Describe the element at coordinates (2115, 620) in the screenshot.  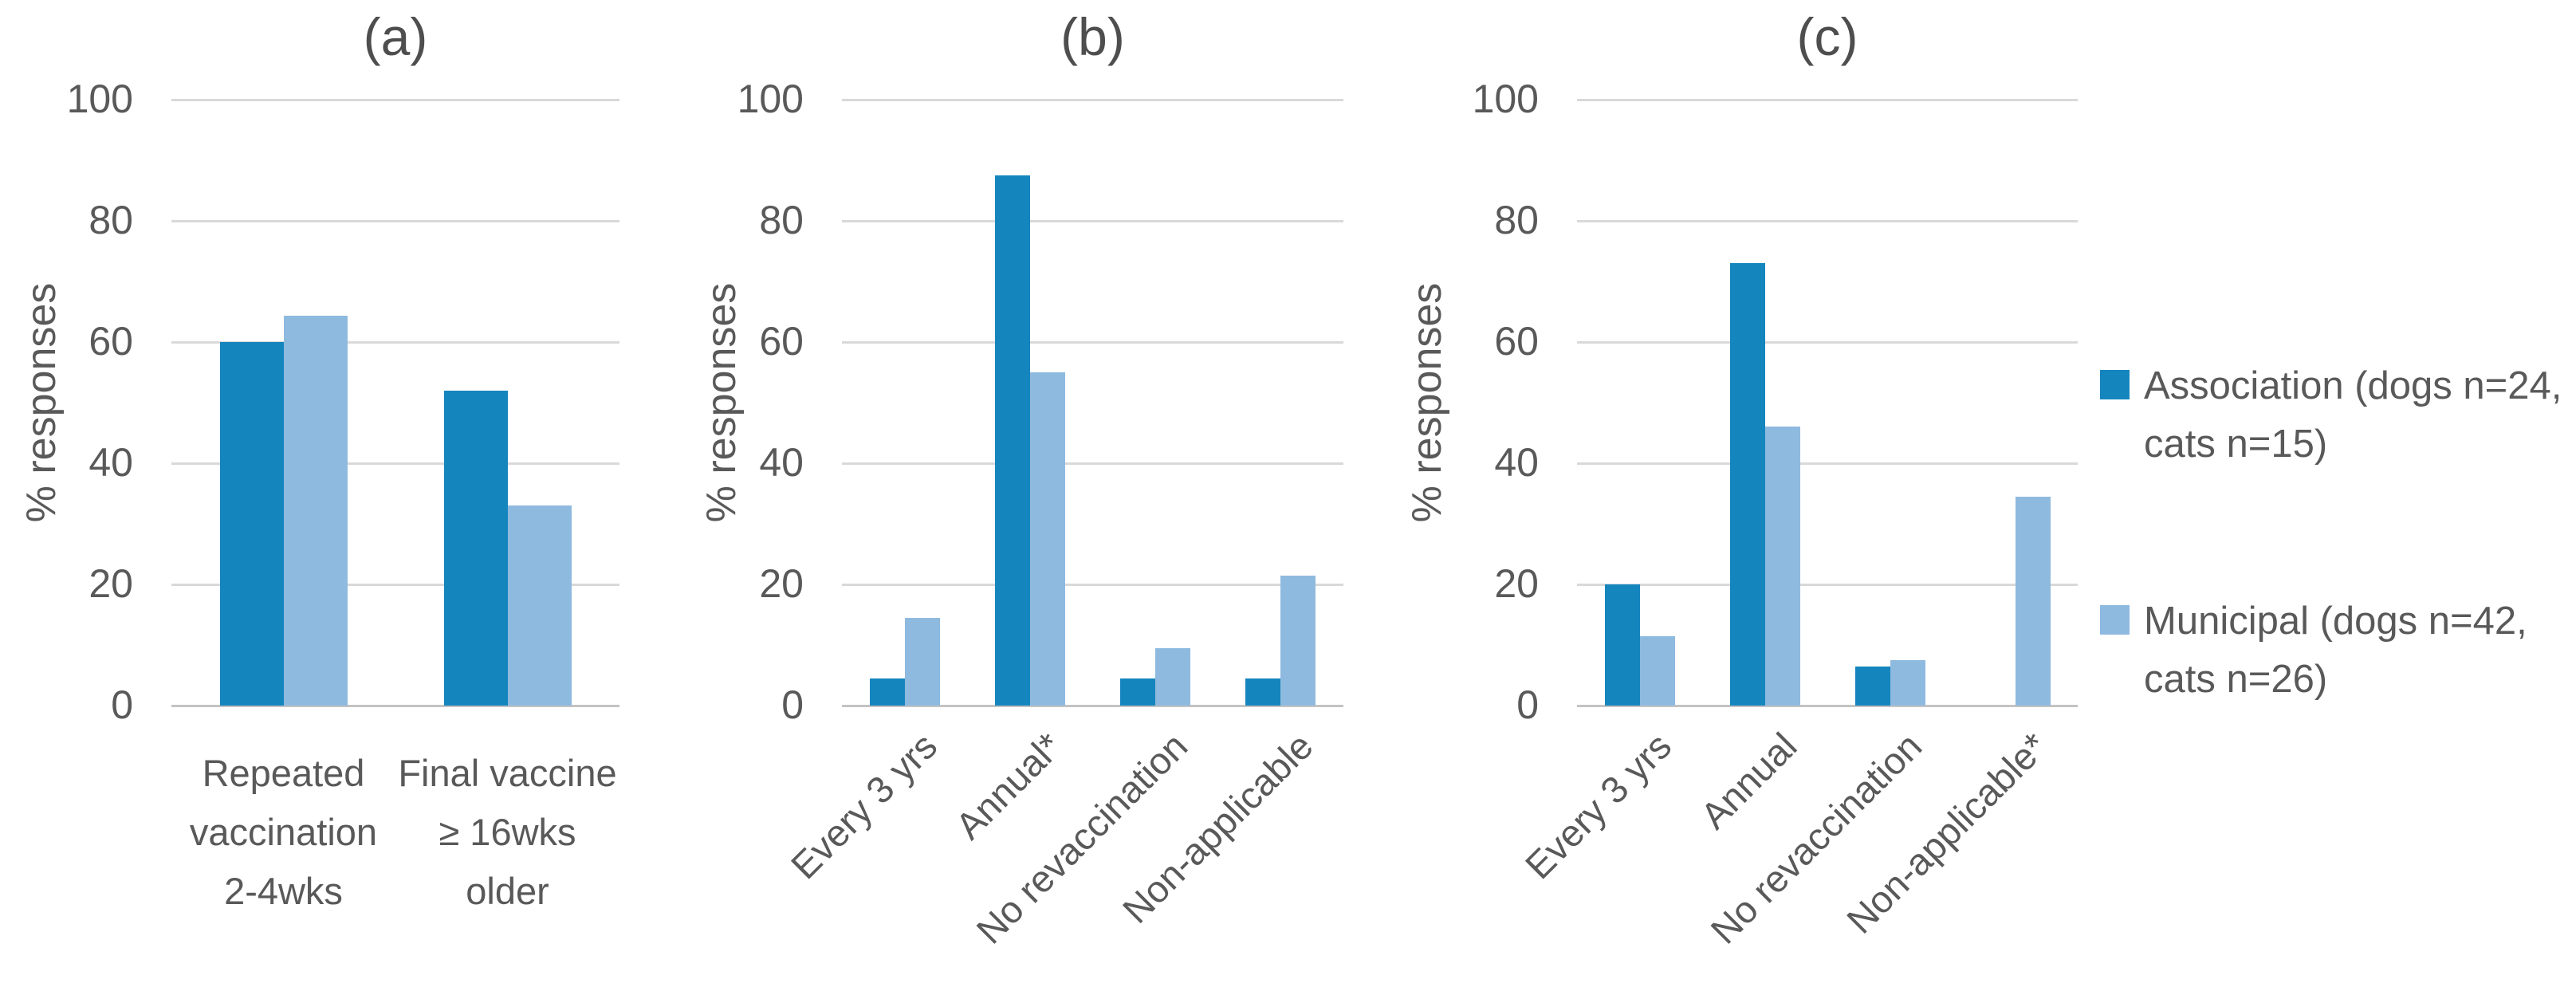
I see `legend-marker-municipal` at that location.